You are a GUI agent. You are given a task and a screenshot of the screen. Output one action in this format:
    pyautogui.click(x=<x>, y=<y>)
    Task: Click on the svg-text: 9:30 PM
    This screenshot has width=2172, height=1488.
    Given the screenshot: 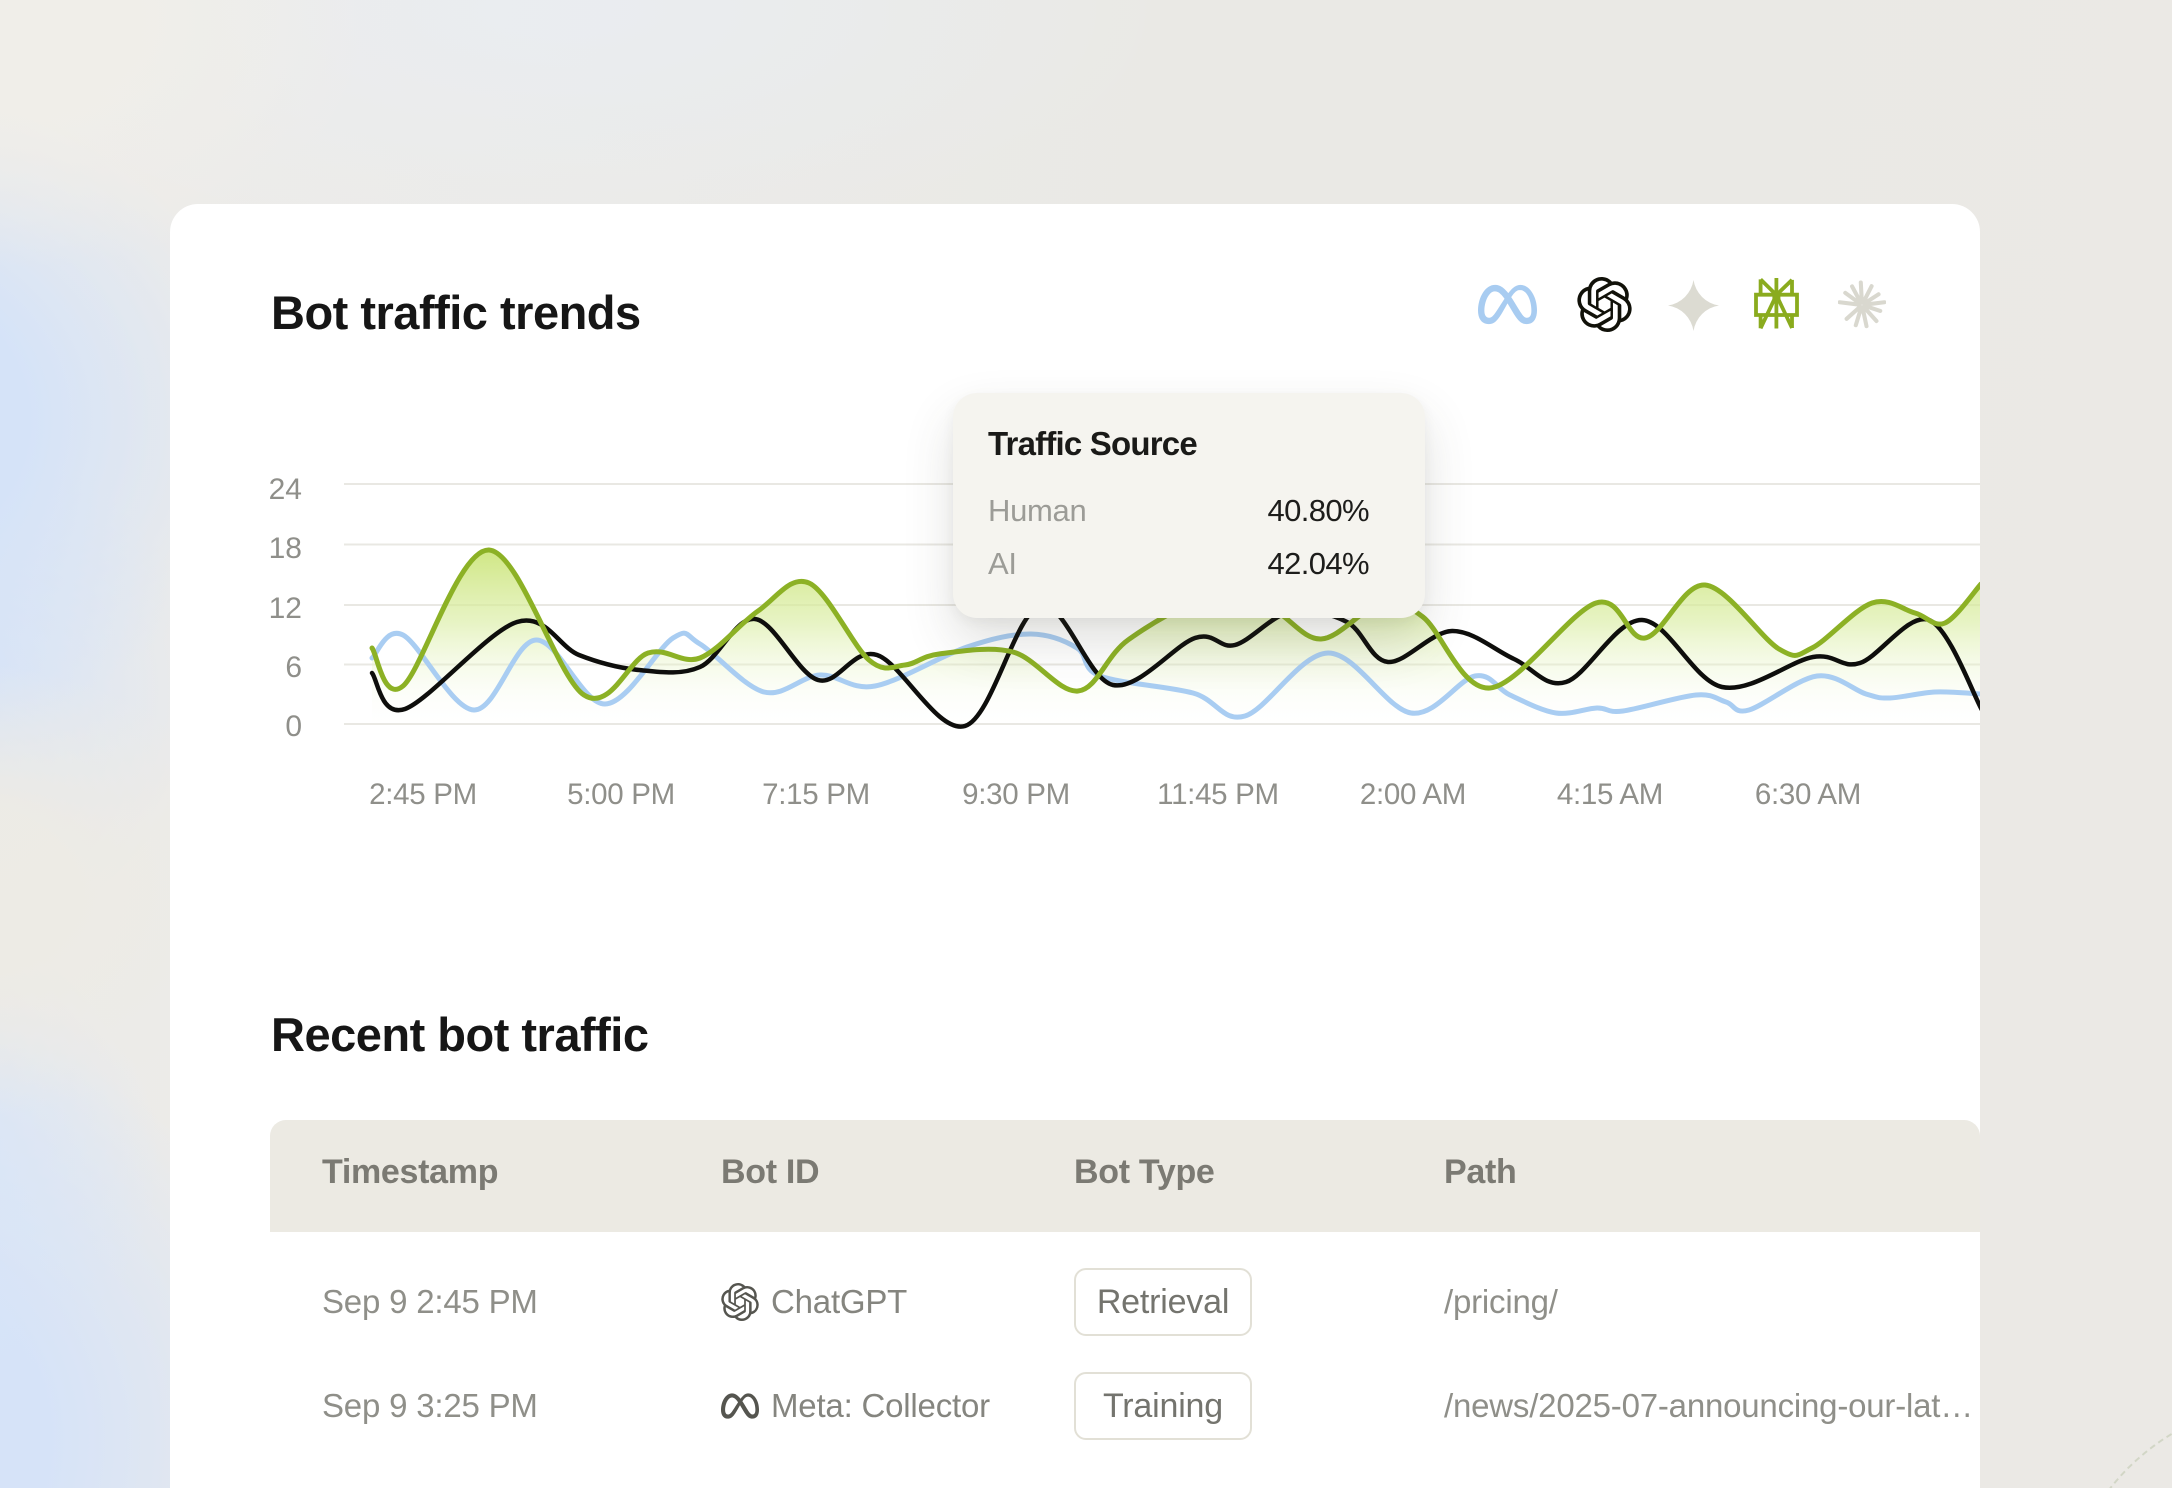 What is the action you would take?
    pyautogui.click(x=1016, y=794)
    